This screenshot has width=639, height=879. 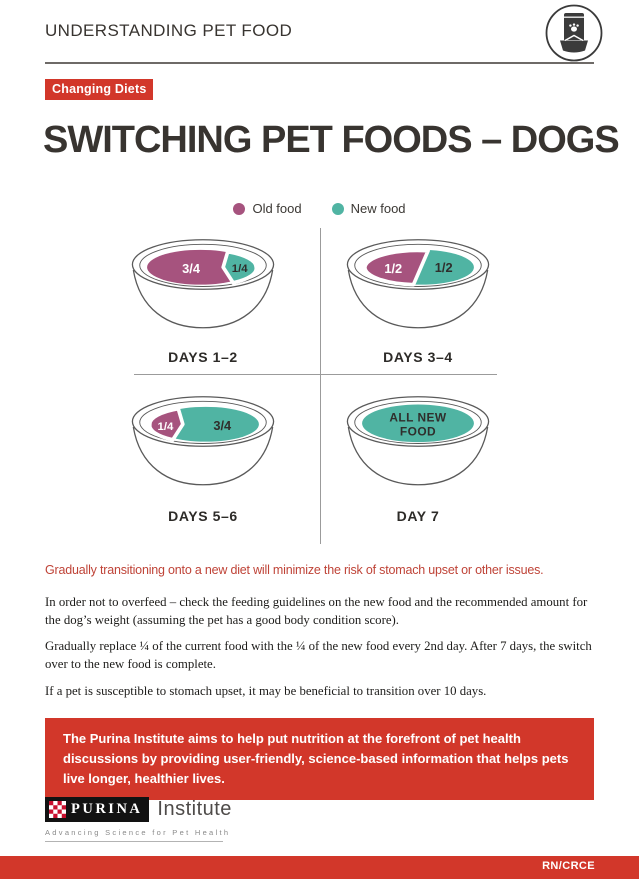 I want to click on section-badge: Changing Diets, so click(x=99, y=89).